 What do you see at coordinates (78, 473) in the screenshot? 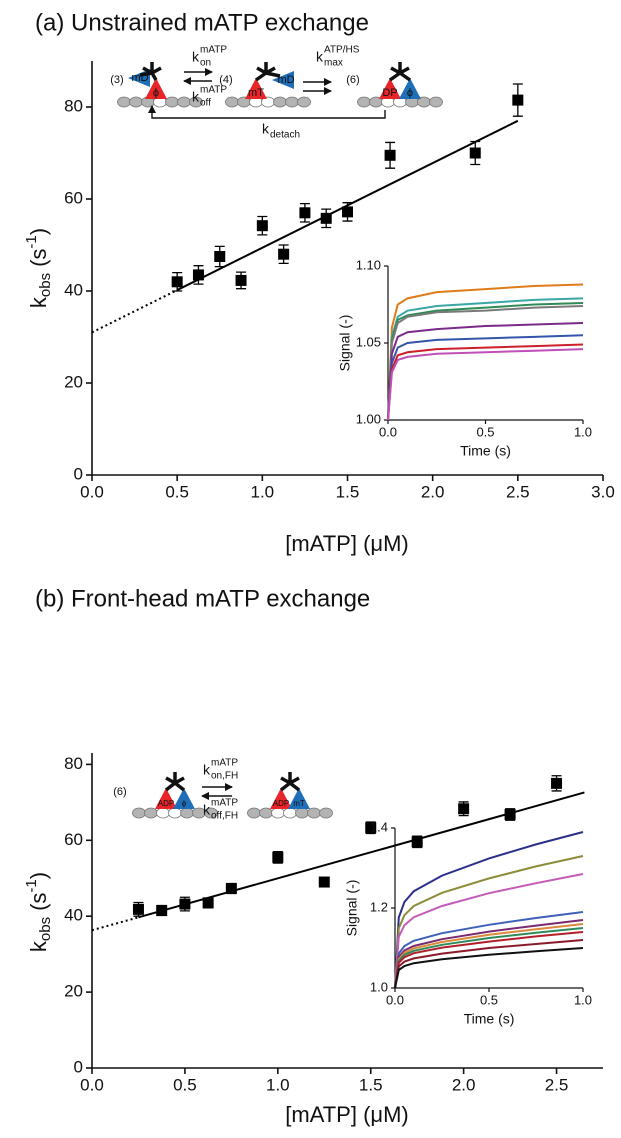
I see `y-tick-label: 0` at bounding box center [78, 473].